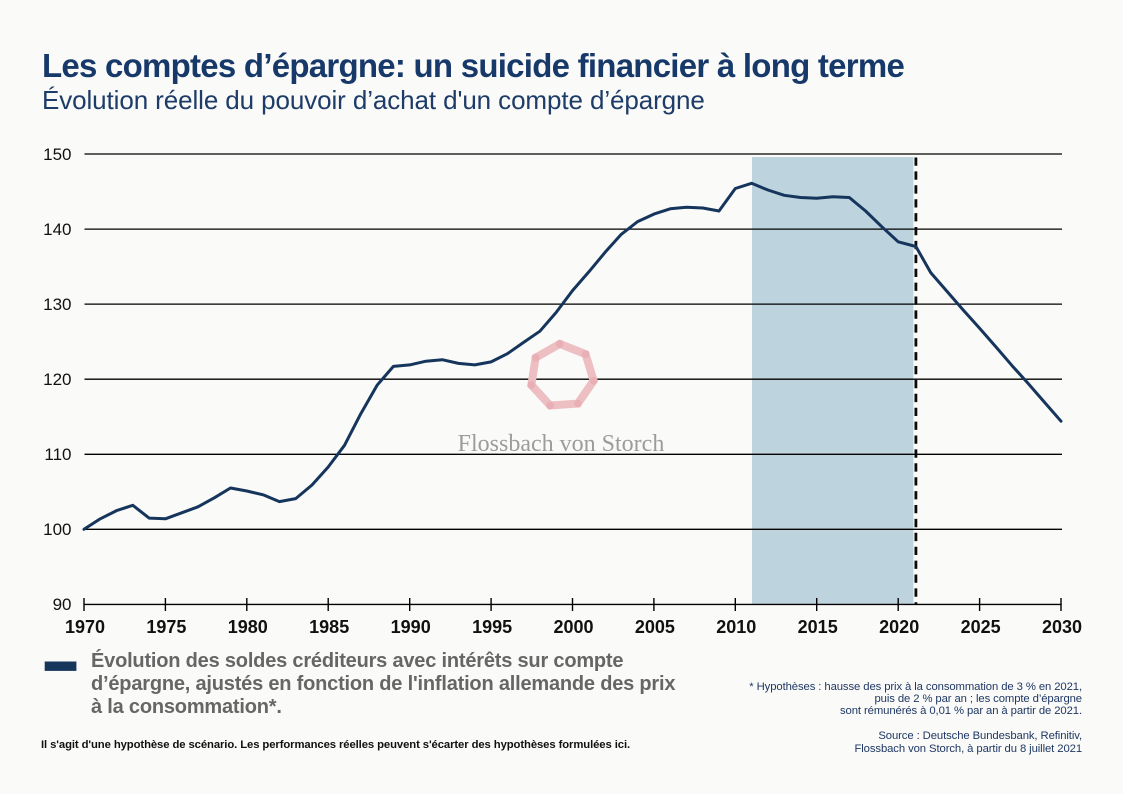  I want to click on svg-text: Flossbach von Storch, so click(561, 444).